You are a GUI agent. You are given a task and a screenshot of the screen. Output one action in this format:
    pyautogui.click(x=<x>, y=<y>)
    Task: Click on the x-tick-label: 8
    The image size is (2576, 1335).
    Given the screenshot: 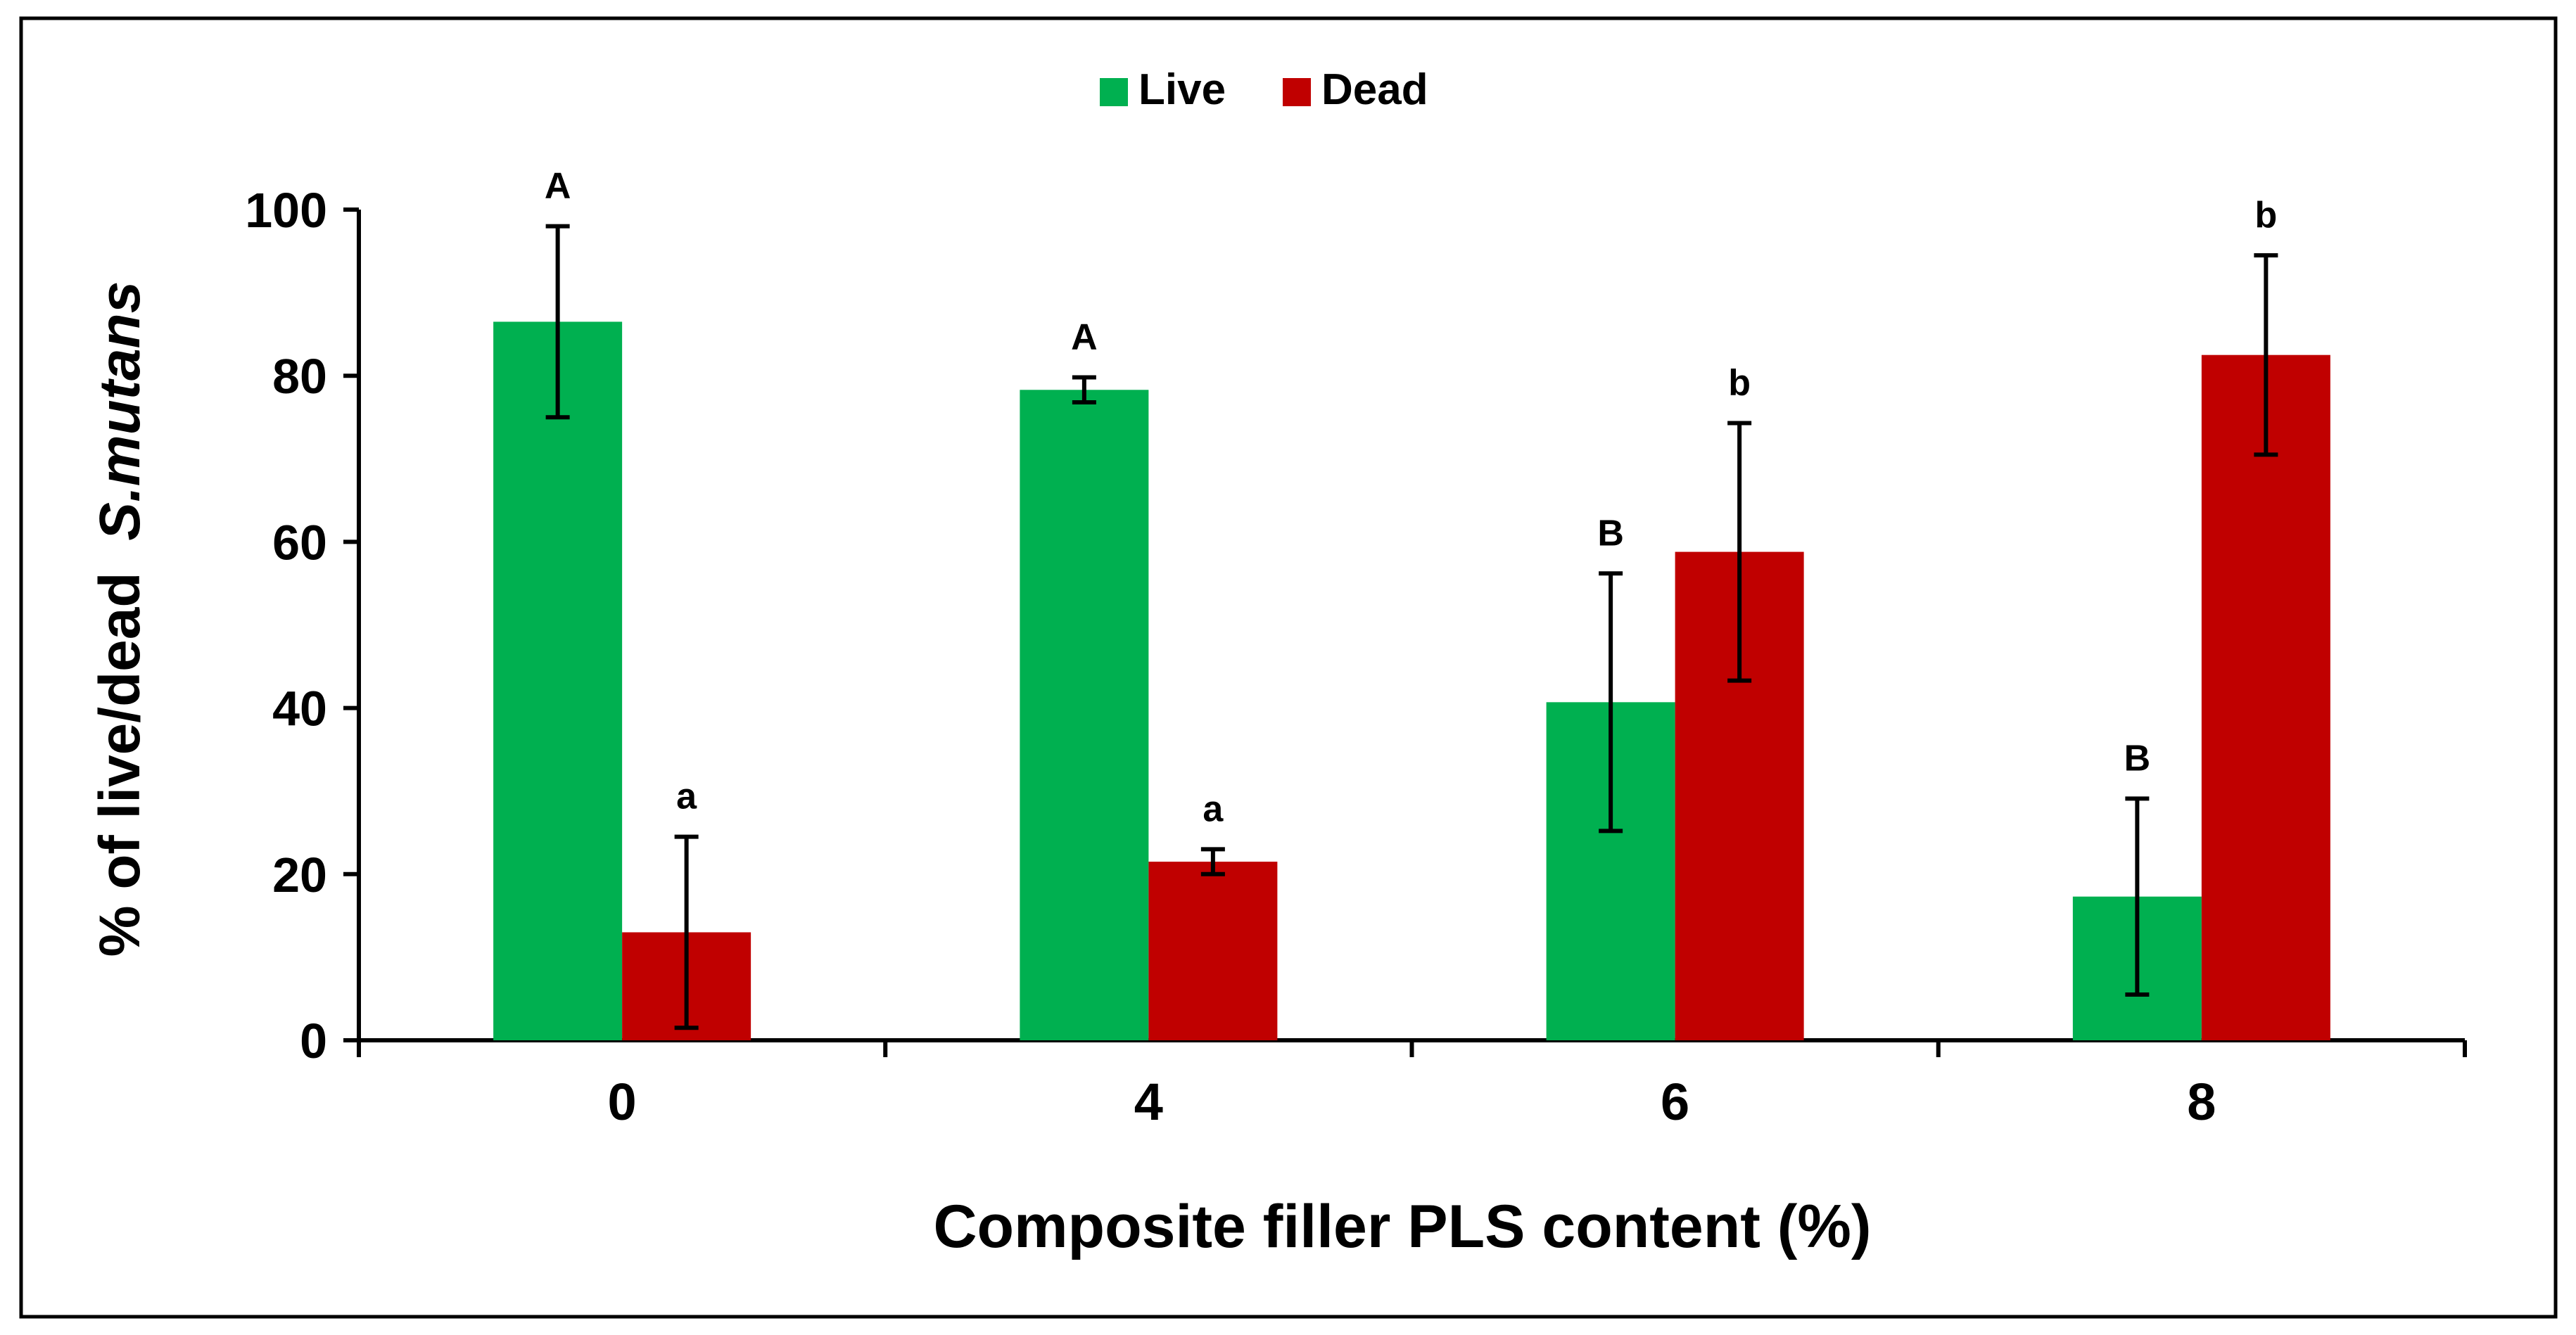 What is the action you would take?
    pyautogui.click(x=2201, y=1102)
    